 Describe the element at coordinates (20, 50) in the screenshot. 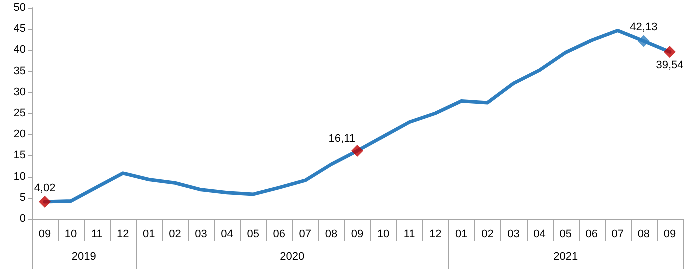

I see `y-tick-label: 40` at that location.